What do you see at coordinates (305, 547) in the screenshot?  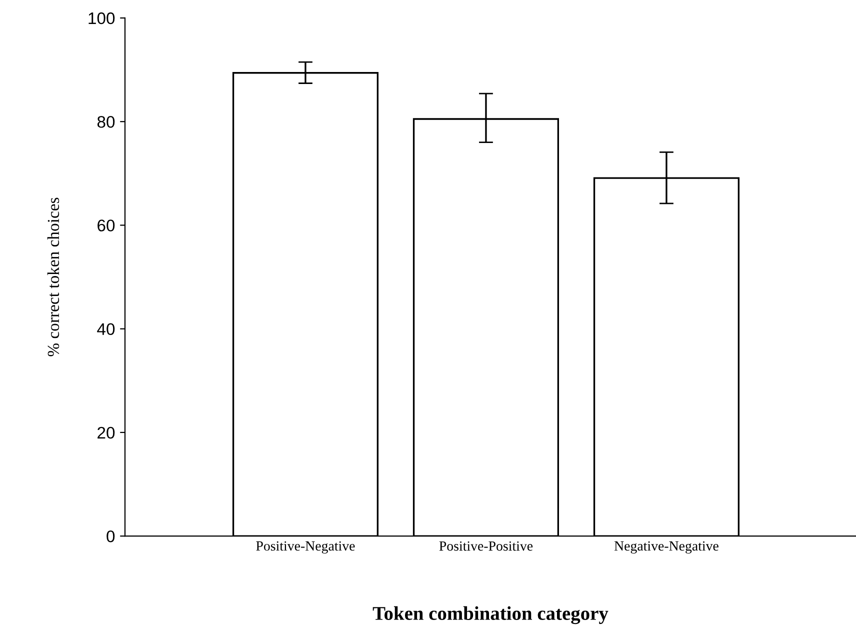 I see `x-tick-label: Positive-Negative` at bounding box center [305, 547].